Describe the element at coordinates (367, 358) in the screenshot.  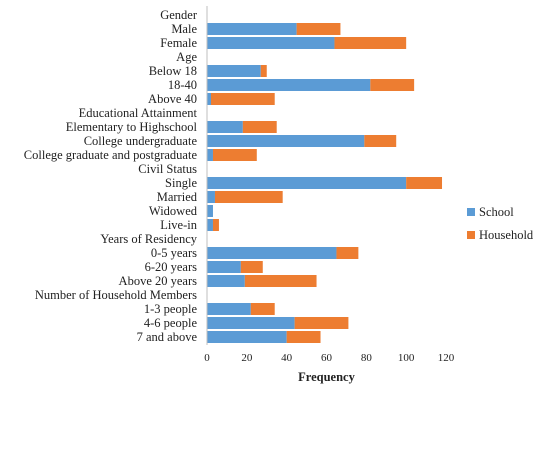
I see `x-tick-label: 80` at that location.